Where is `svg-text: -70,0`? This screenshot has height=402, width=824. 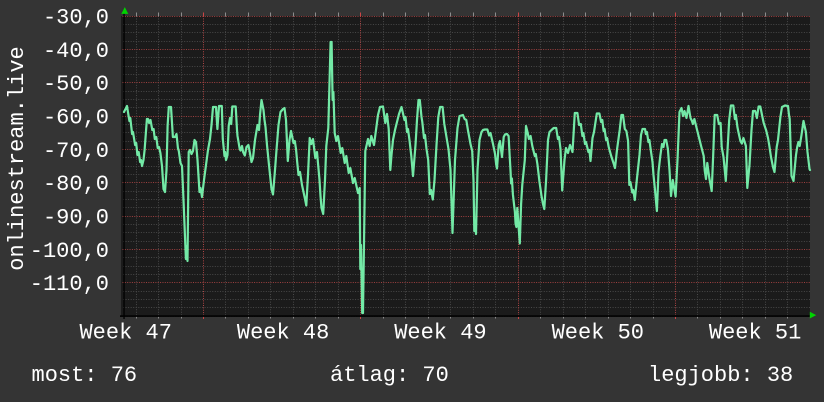
svg-text: -70,0 is located at coordinates (76, 151).